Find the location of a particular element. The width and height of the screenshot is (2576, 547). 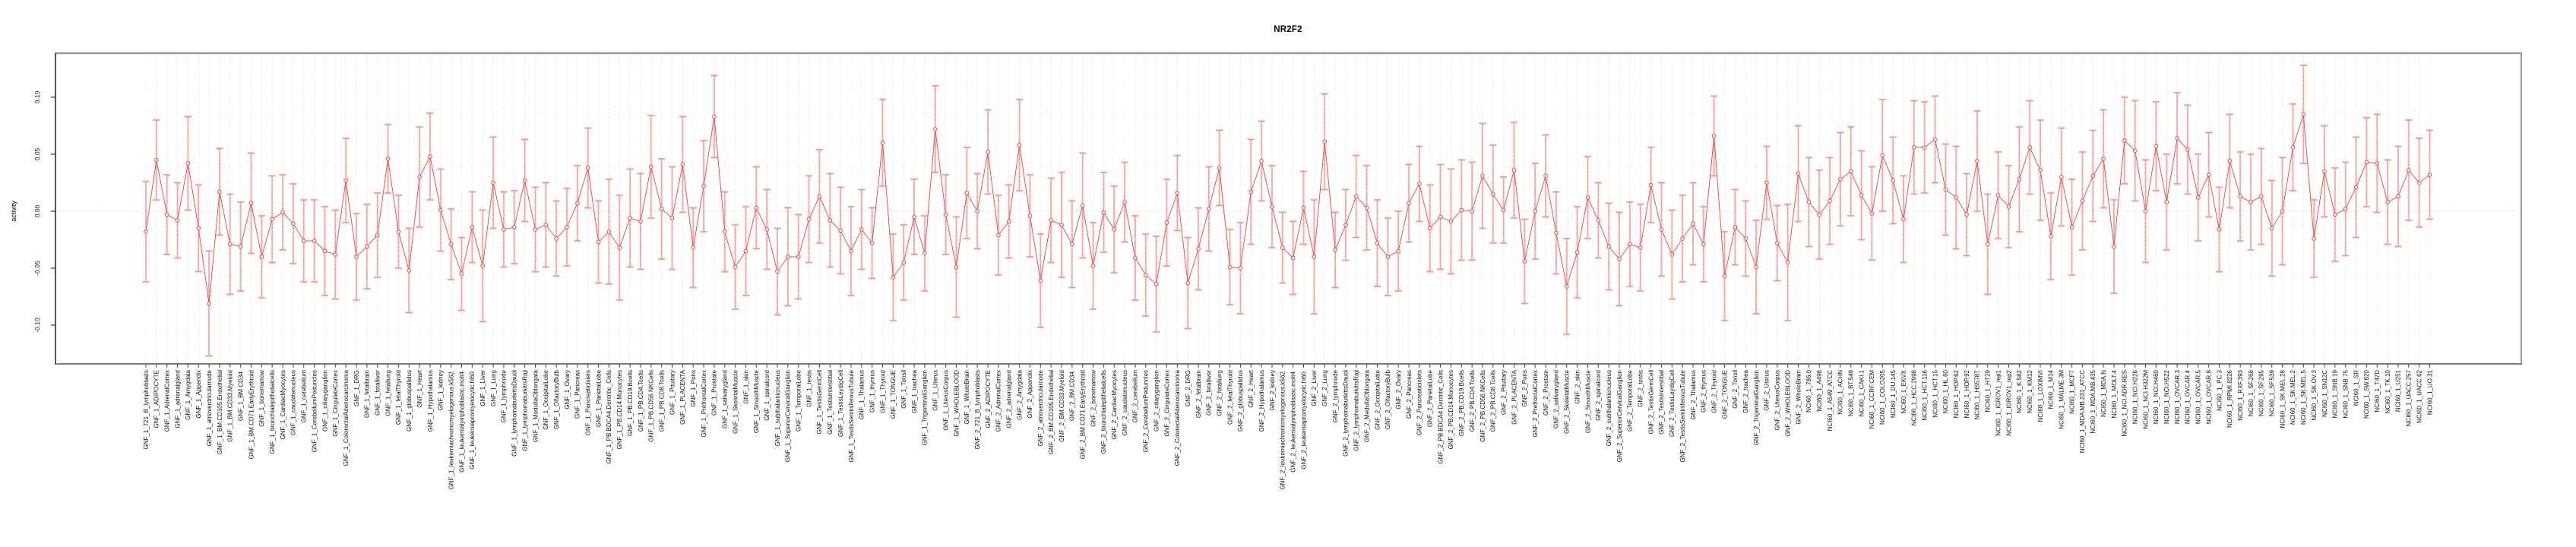

category-label: GNF_2_lymphnode is located at coordinates (1335, 395).